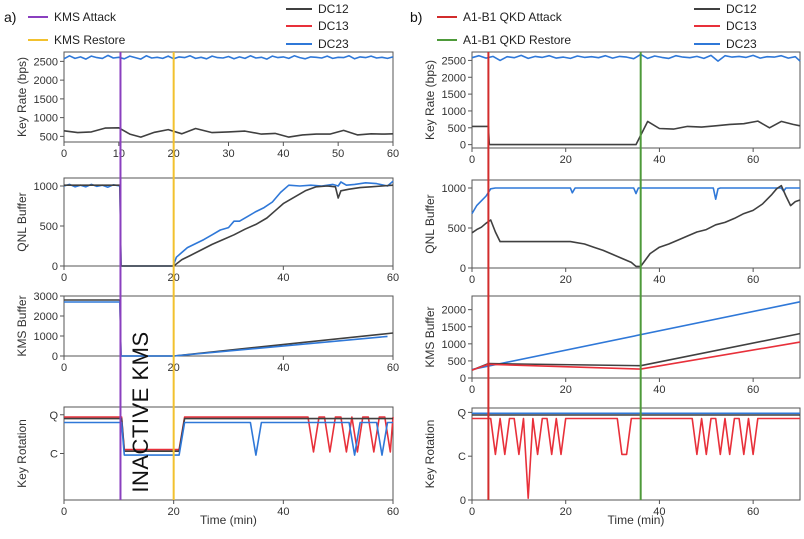  Describe the element at coordinates (10, 17) in the screenshot. I see `panel-label-a: a)` at that location.